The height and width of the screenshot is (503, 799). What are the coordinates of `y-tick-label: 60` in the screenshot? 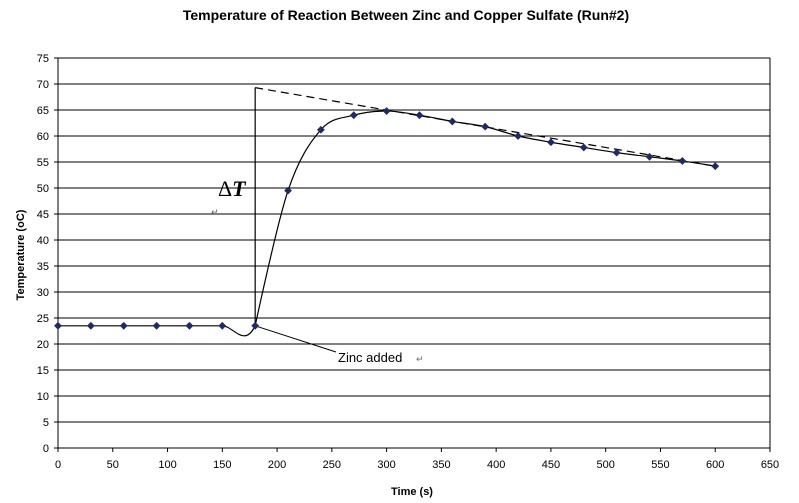 It's located at (43, 137).